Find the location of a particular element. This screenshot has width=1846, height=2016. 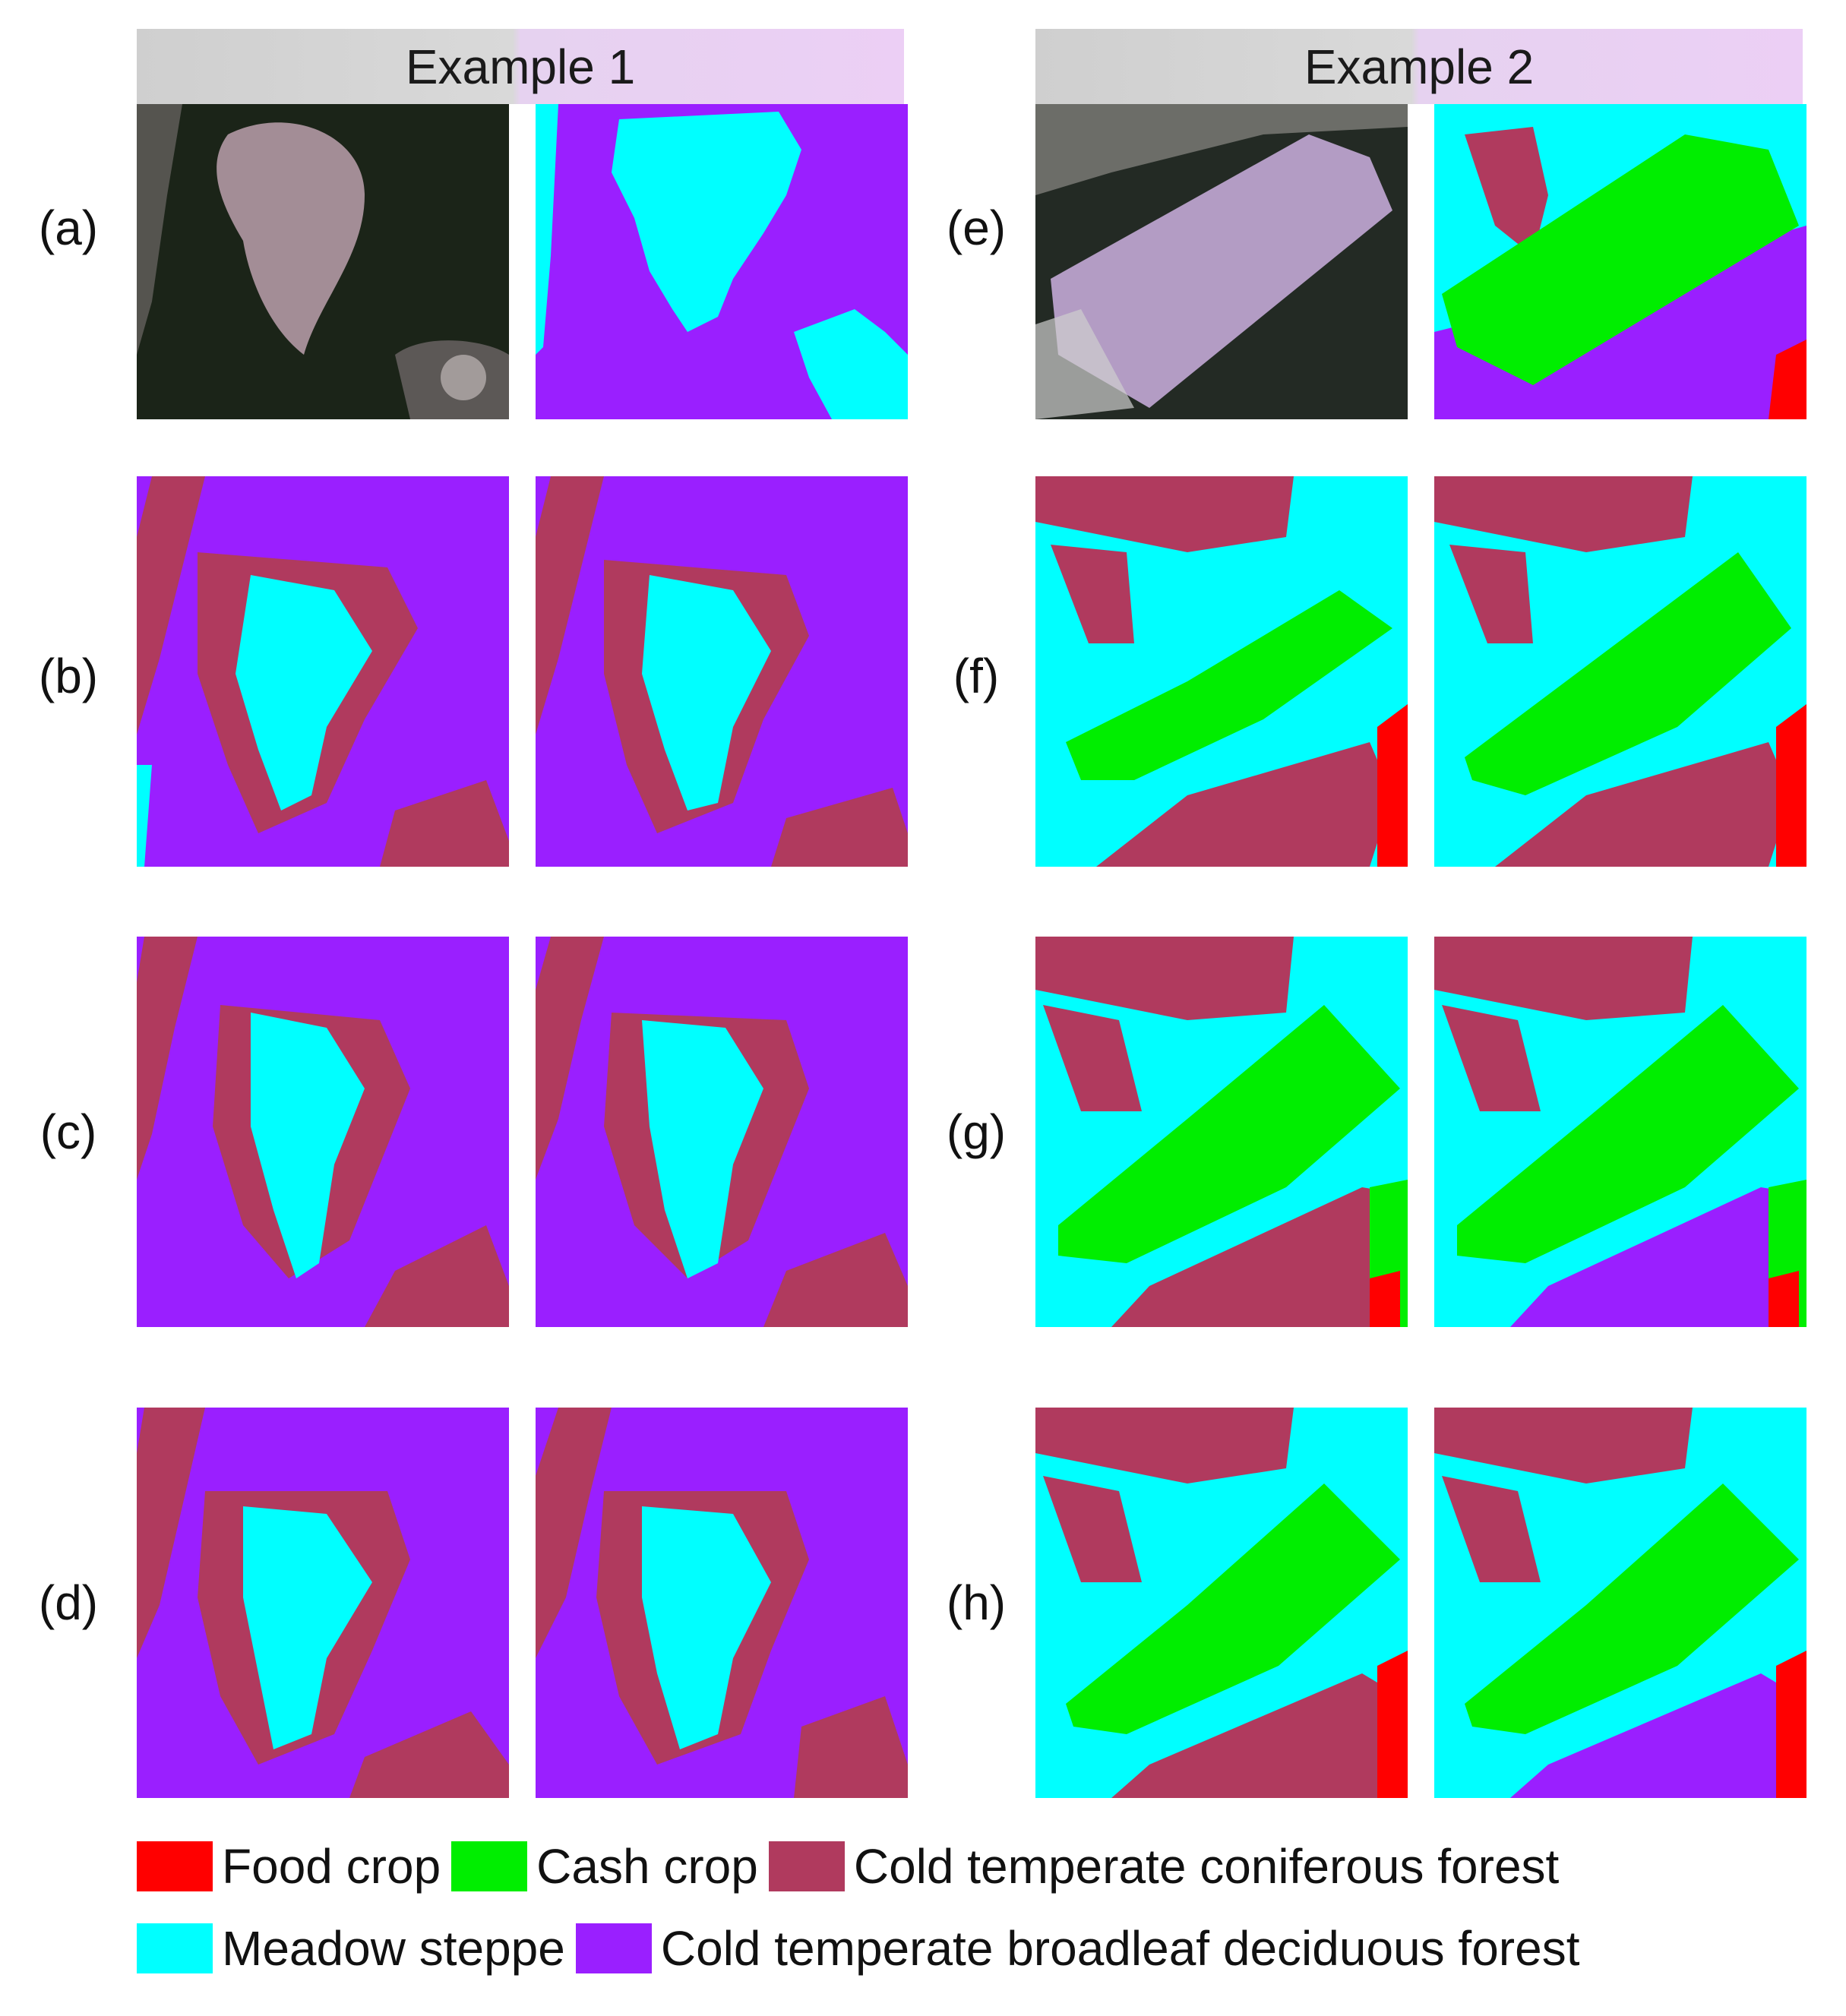

row-label-g: (g) is located at coordinates (976, 1131).